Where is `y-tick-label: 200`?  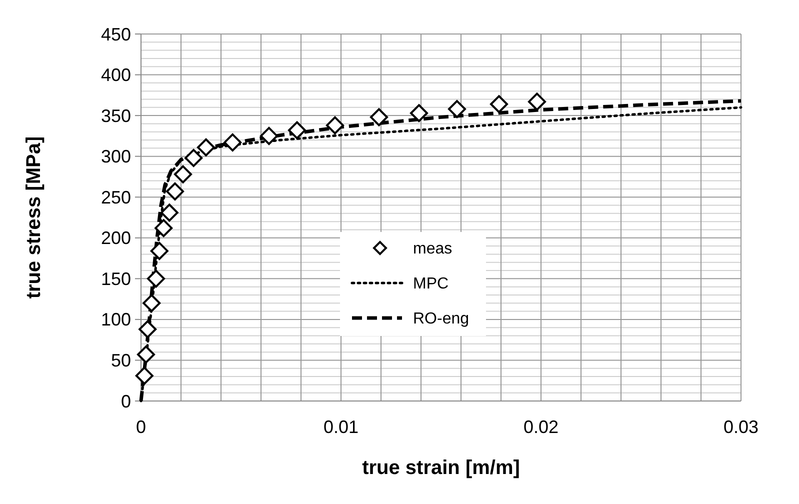 y-tick-label: 200 is located at coordinates (115, 238).